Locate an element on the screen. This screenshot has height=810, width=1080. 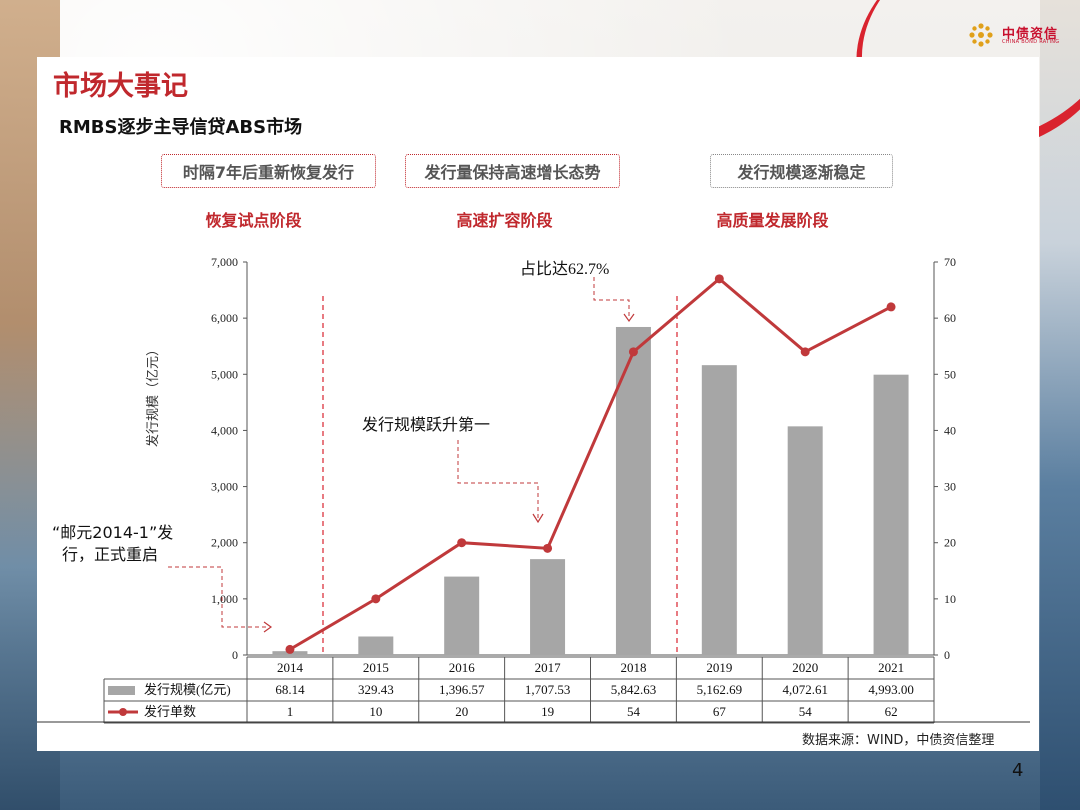
y-tick-label-left: 6,000 is located at coordinates (224, 318).